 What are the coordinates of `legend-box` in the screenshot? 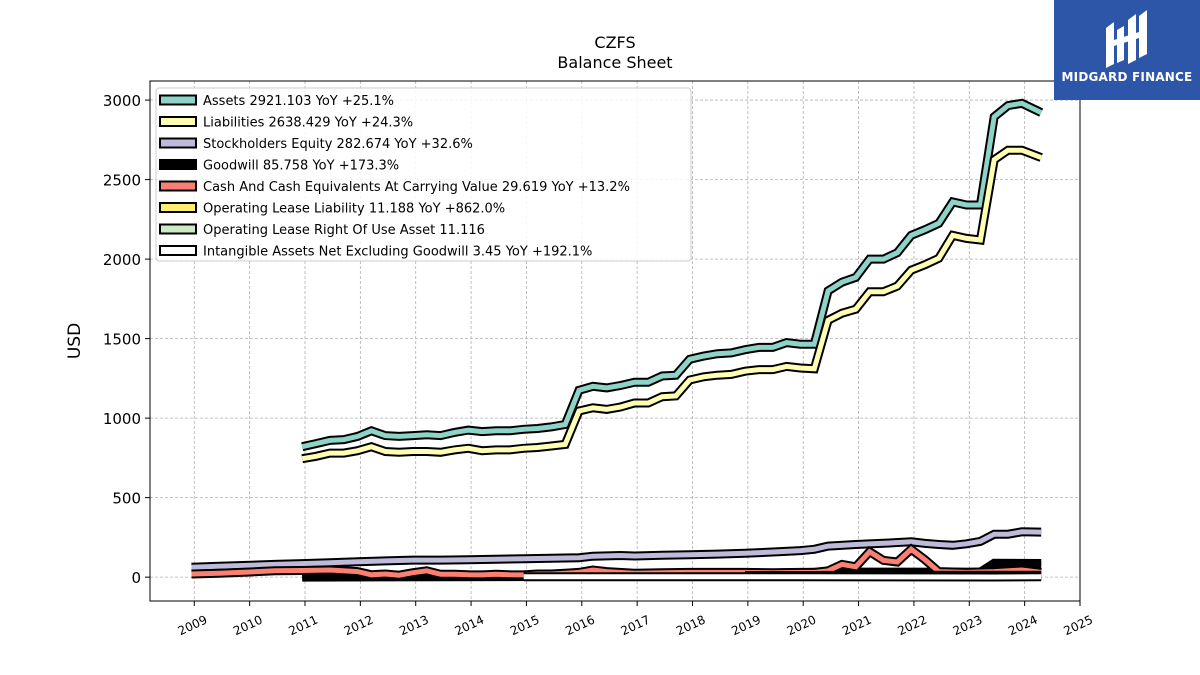 It's located at (423, 174).